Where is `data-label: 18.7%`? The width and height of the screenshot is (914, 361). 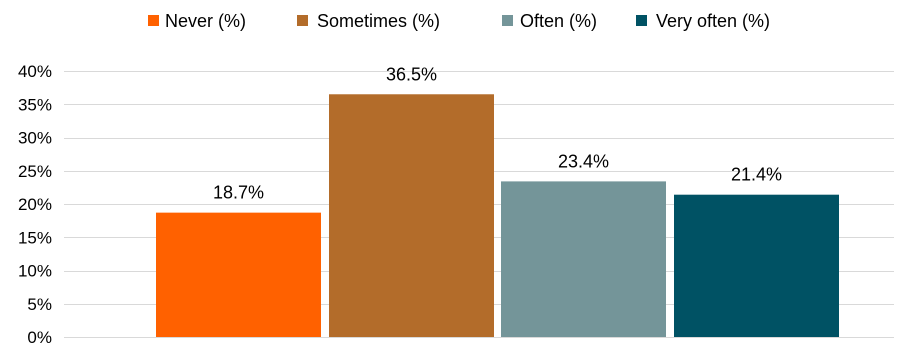
data-label: 18.7% is located at coordinates (238, 193).